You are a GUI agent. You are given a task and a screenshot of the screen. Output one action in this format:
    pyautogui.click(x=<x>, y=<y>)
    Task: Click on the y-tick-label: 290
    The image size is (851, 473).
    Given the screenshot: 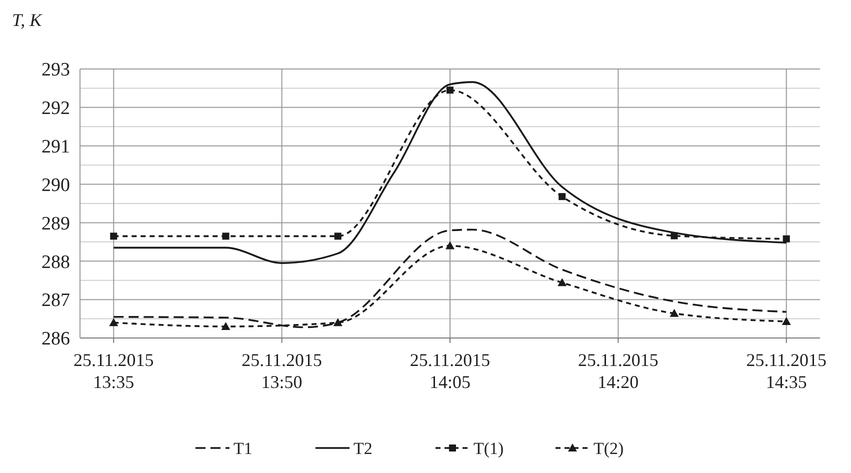 What is the action you would take?
    pyautogui.click(x=56, y=185)
    